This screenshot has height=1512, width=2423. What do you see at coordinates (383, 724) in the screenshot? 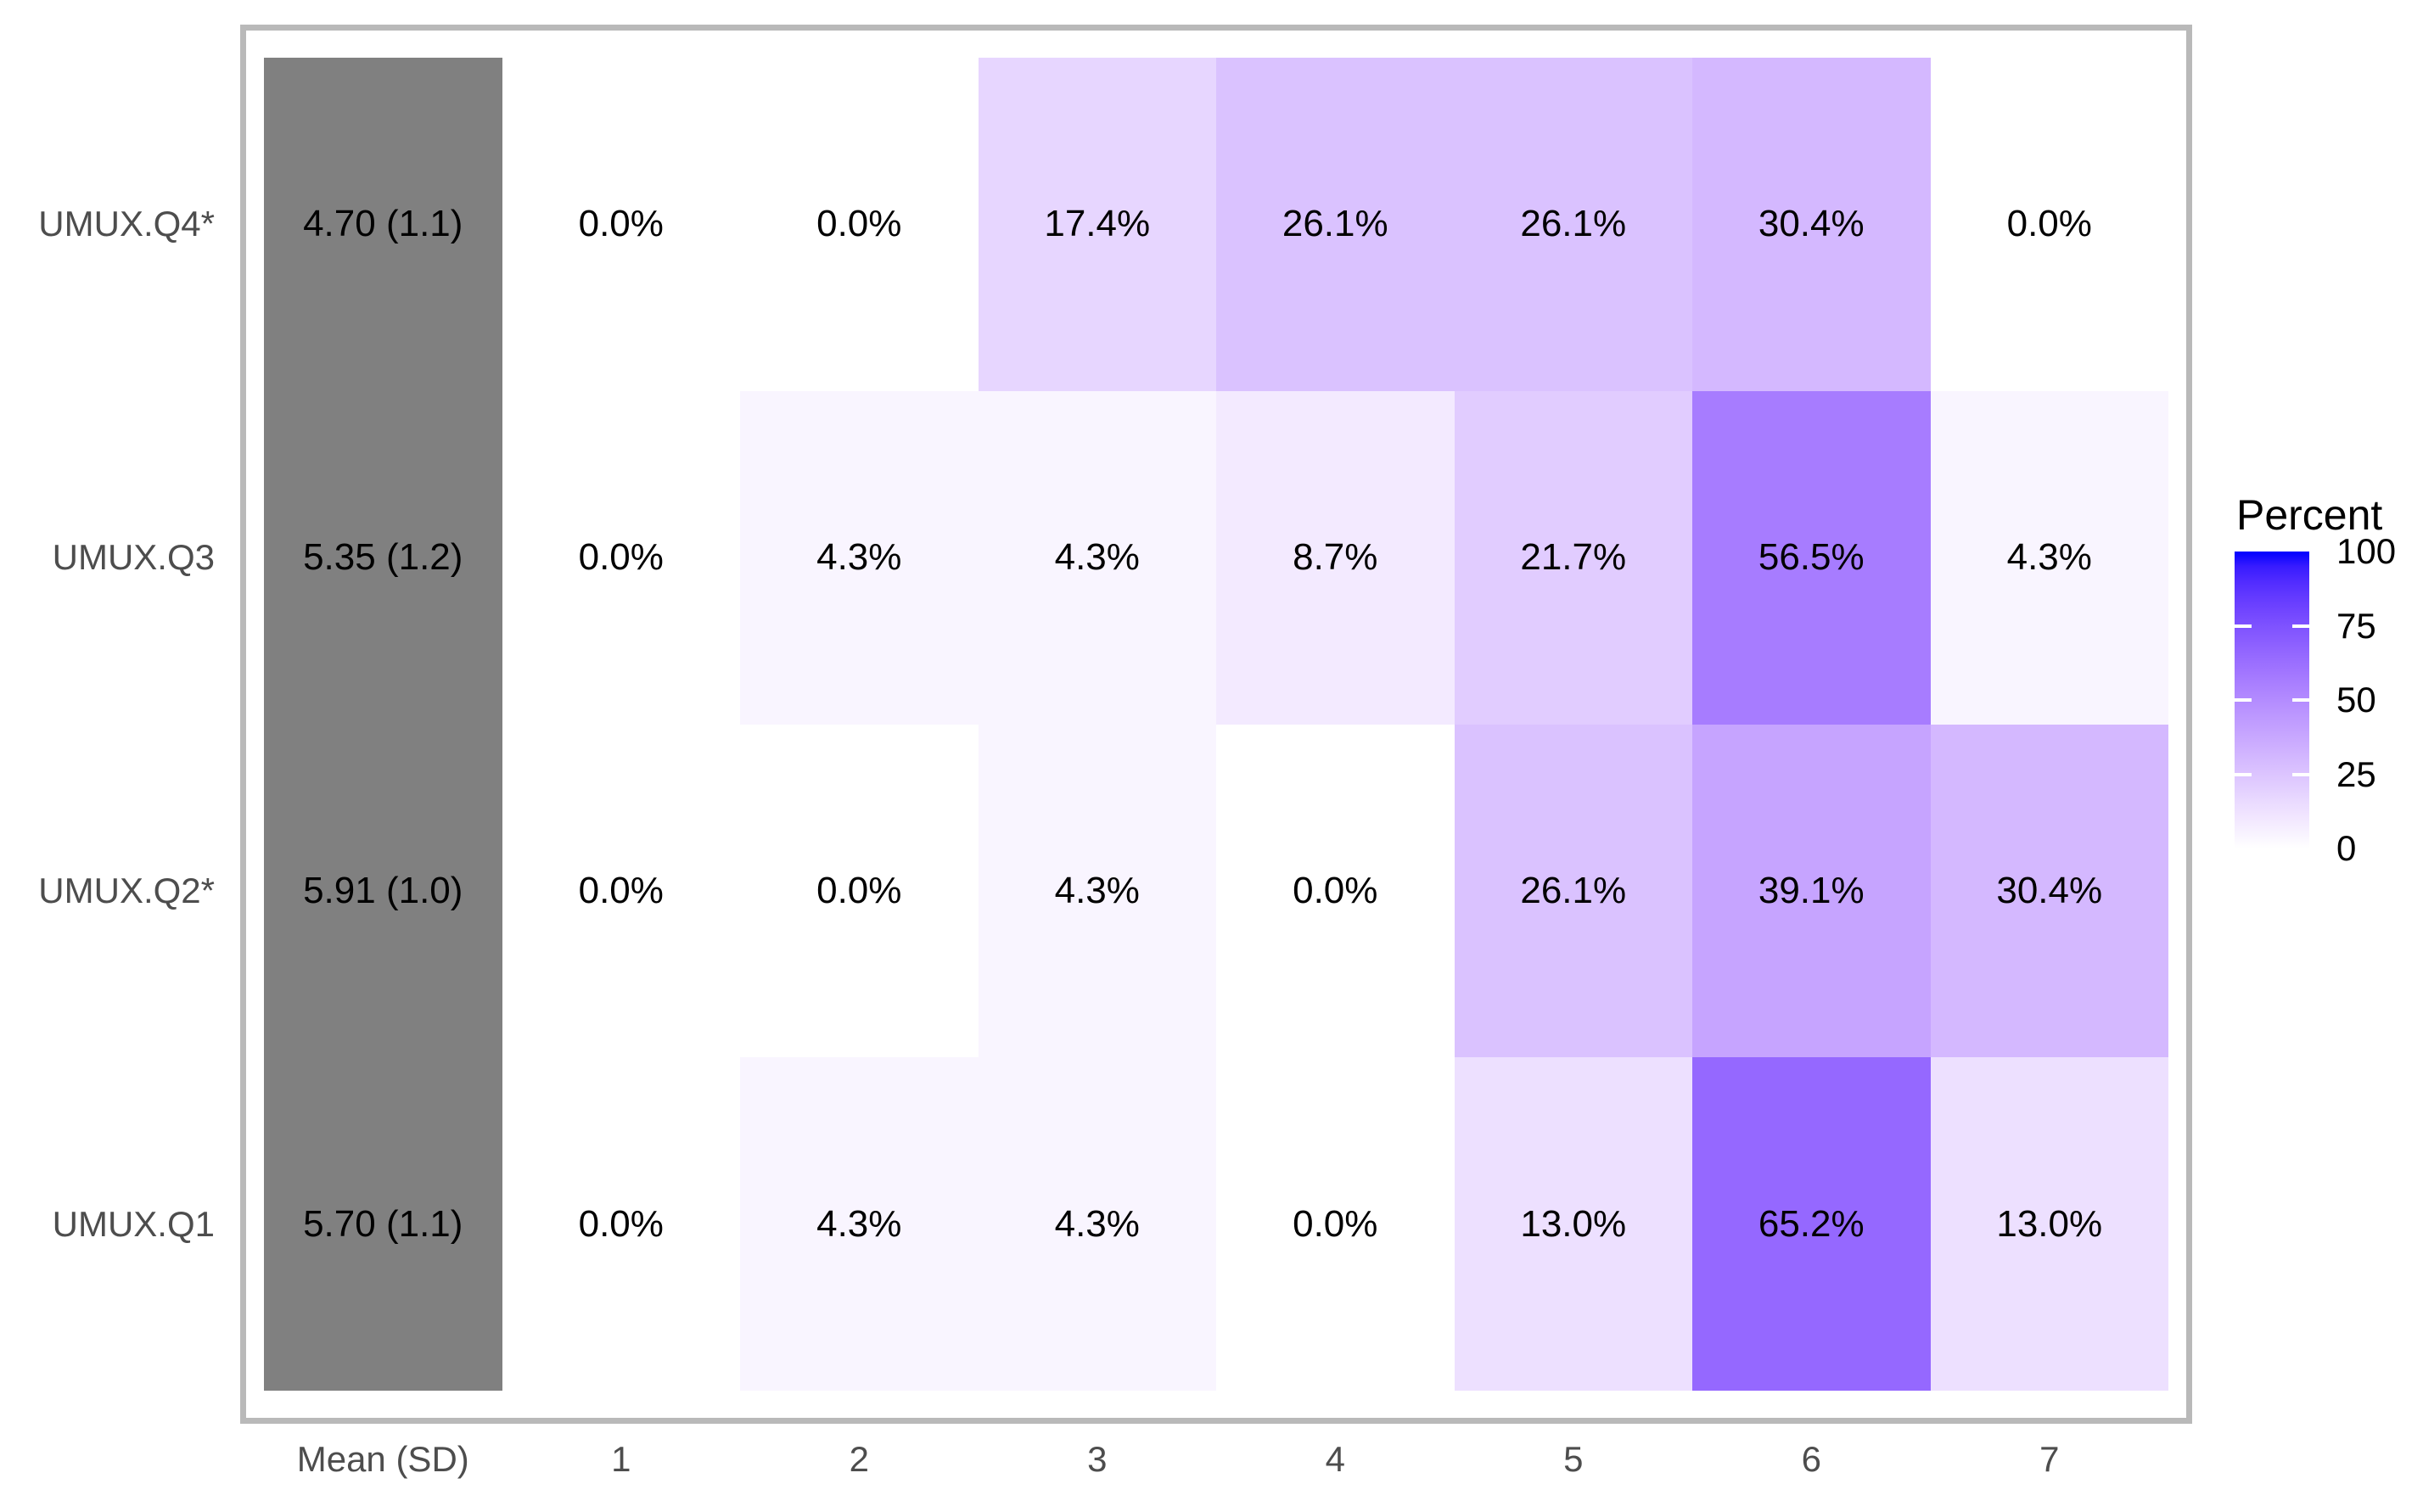
I see `mean-sd-column` at bounding box center [383, 724].